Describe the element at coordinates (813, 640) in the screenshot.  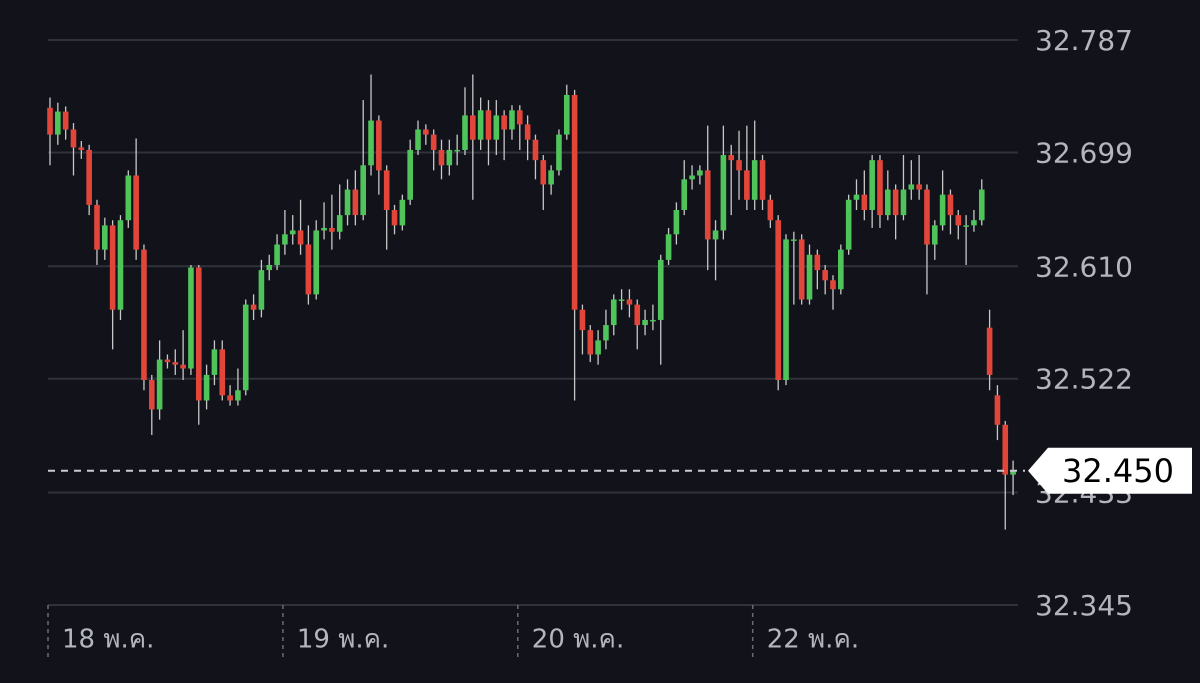
I see `x-tick-label: 22 พ.ค.` at that location.